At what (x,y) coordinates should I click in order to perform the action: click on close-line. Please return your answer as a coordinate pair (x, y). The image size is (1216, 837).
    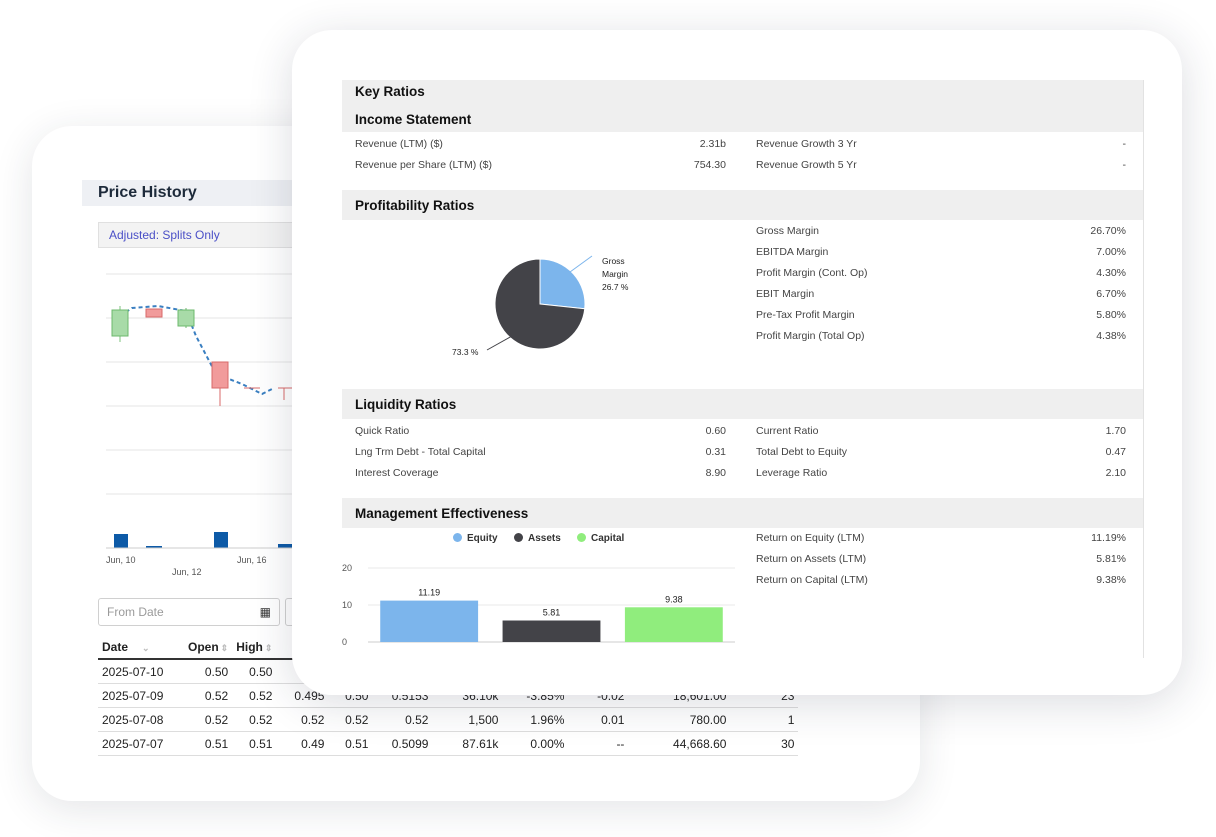
    Looking at the image, I should click on (197, 350).